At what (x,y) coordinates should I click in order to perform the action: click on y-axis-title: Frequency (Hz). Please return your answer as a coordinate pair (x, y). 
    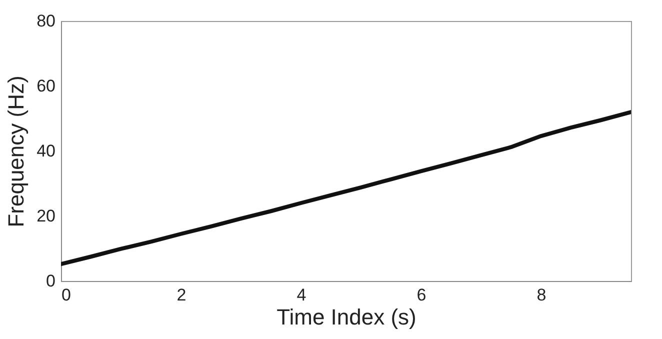
    Looking at the image, I should click on (16, 152).